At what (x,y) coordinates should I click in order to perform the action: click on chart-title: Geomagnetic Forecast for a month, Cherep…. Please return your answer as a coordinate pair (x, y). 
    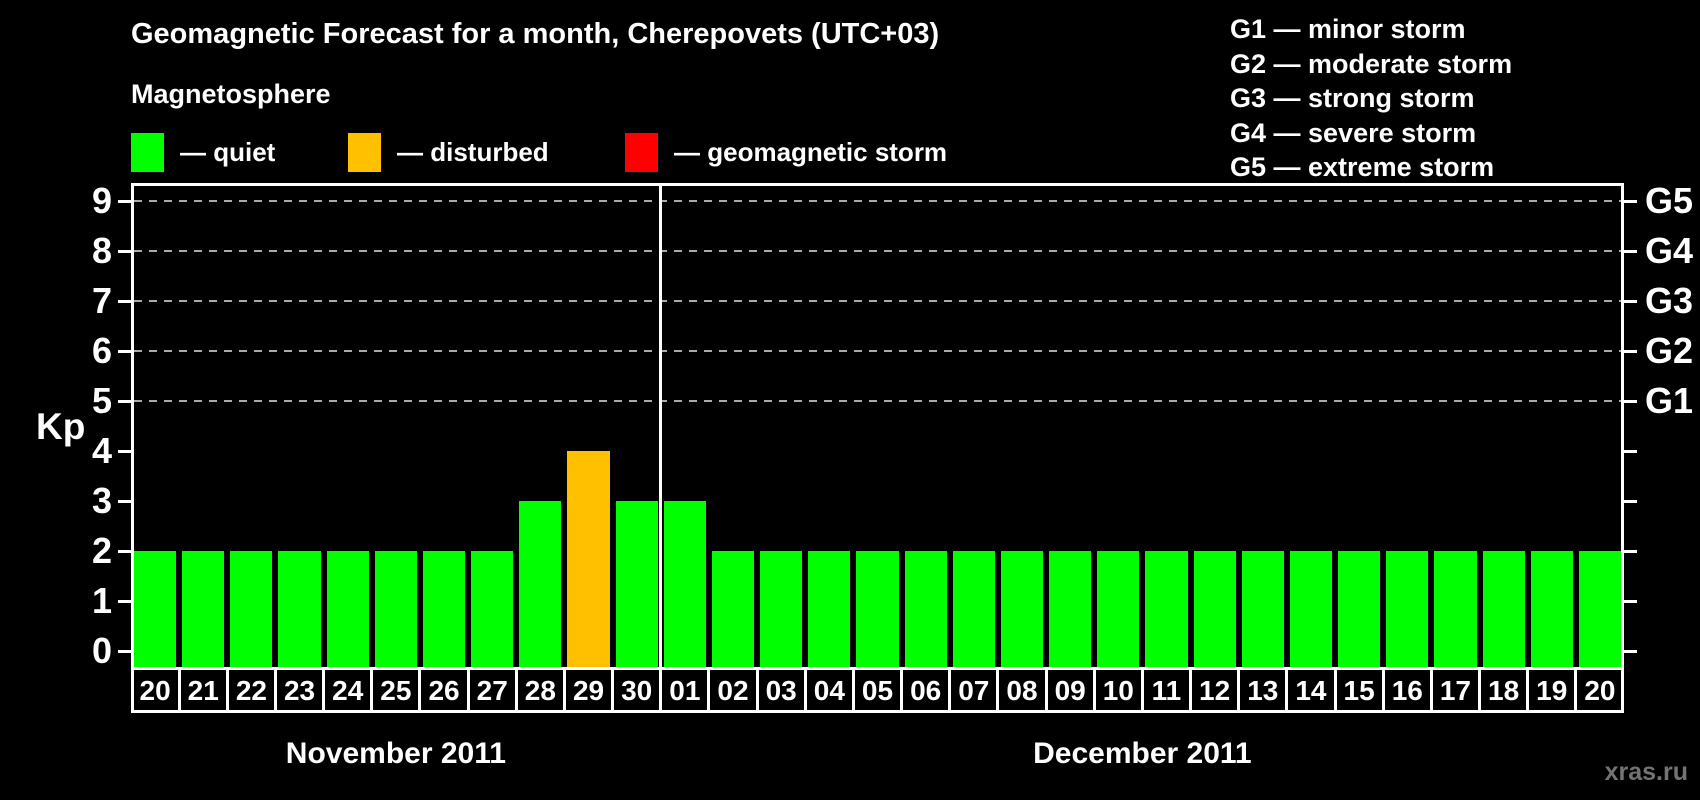
    Looking at the image, I should click on (535, 34).